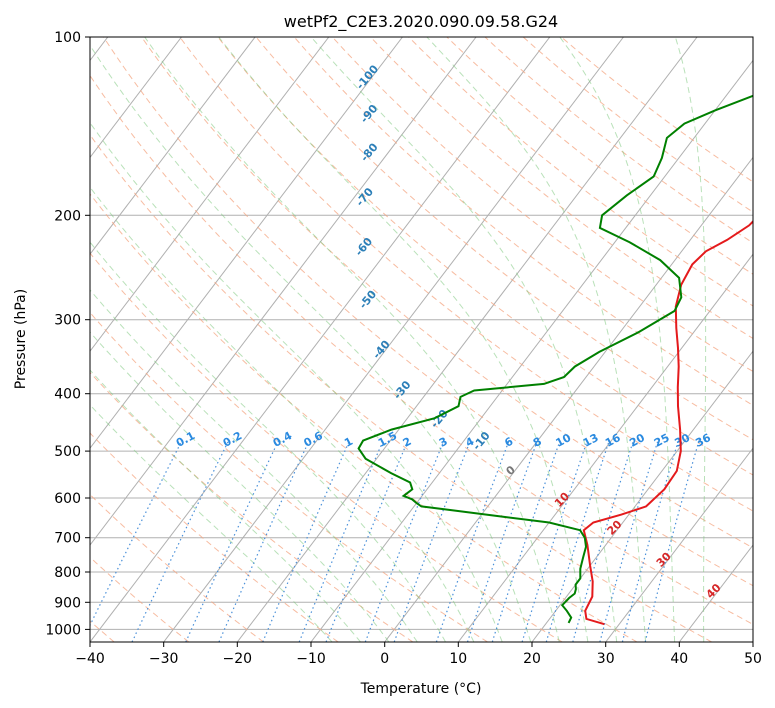  I want to click on x-tick-label: 40, so click(679, 659).